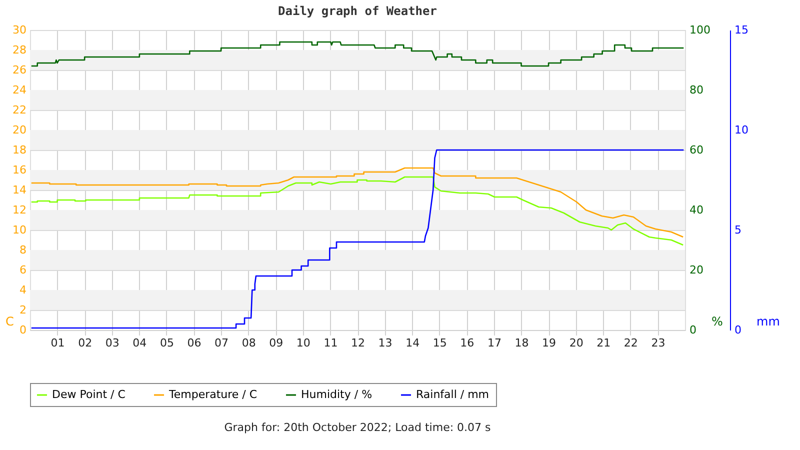 This screenshot has width=800, height=450. Describe the element at coordinates (19, 70) in the screenshot. I see `y-tick-label: 26` at that location.